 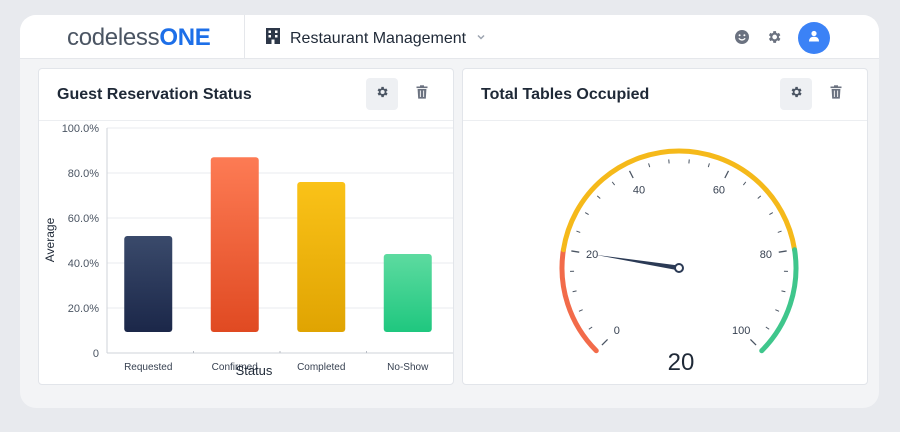 What do you see at coordinates (83, 219) in the screenshot?
I see `y-tick-label: 60.0%` at bounding box center [83, 219].